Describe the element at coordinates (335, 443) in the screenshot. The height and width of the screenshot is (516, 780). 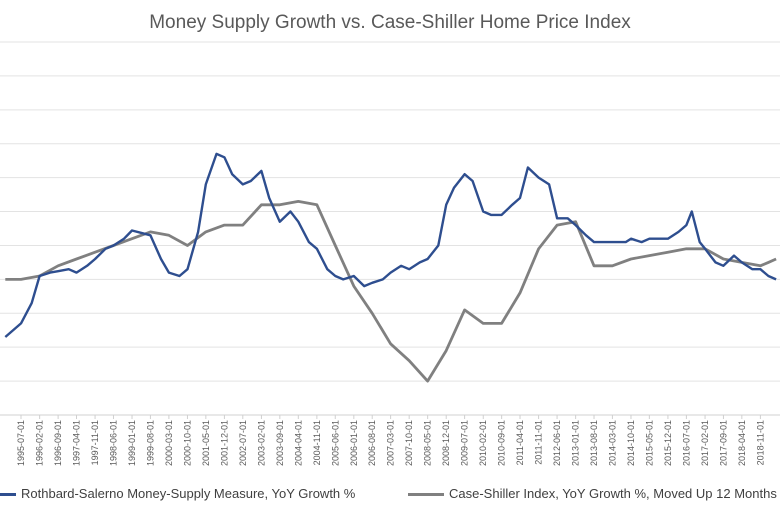
I see `x-tick-label: 2005-06-01` at that location.